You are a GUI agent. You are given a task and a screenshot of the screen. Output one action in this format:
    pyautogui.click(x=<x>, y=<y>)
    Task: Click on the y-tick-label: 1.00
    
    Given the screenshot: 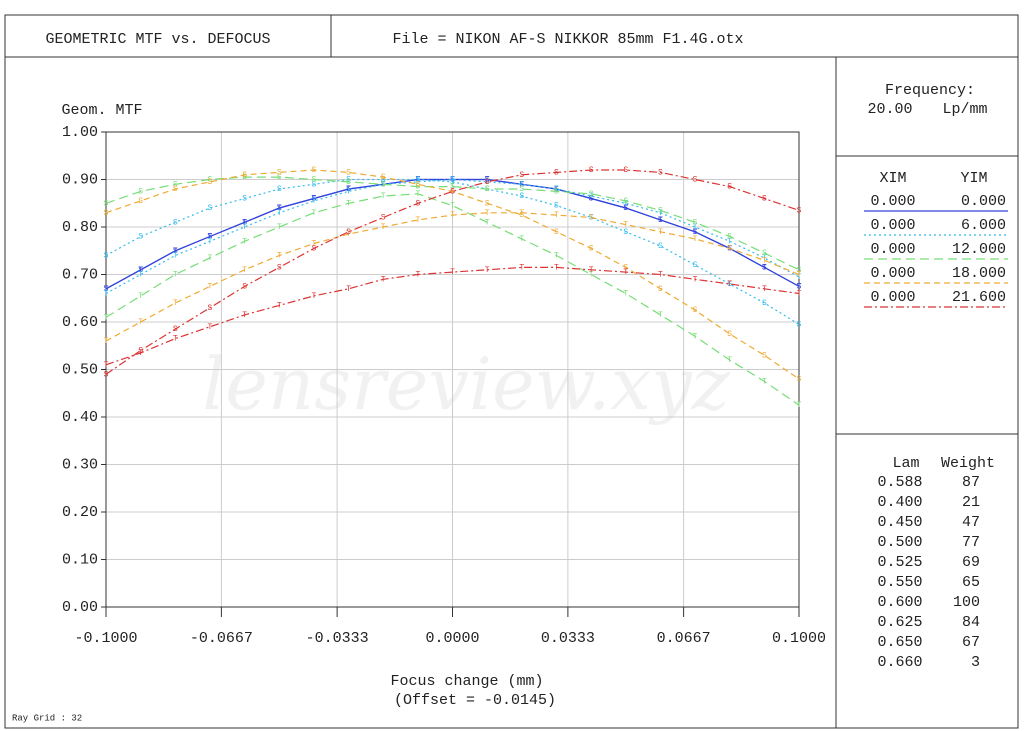 What is the action you would take?
    pyautogui.click(x=80, y=132)
    